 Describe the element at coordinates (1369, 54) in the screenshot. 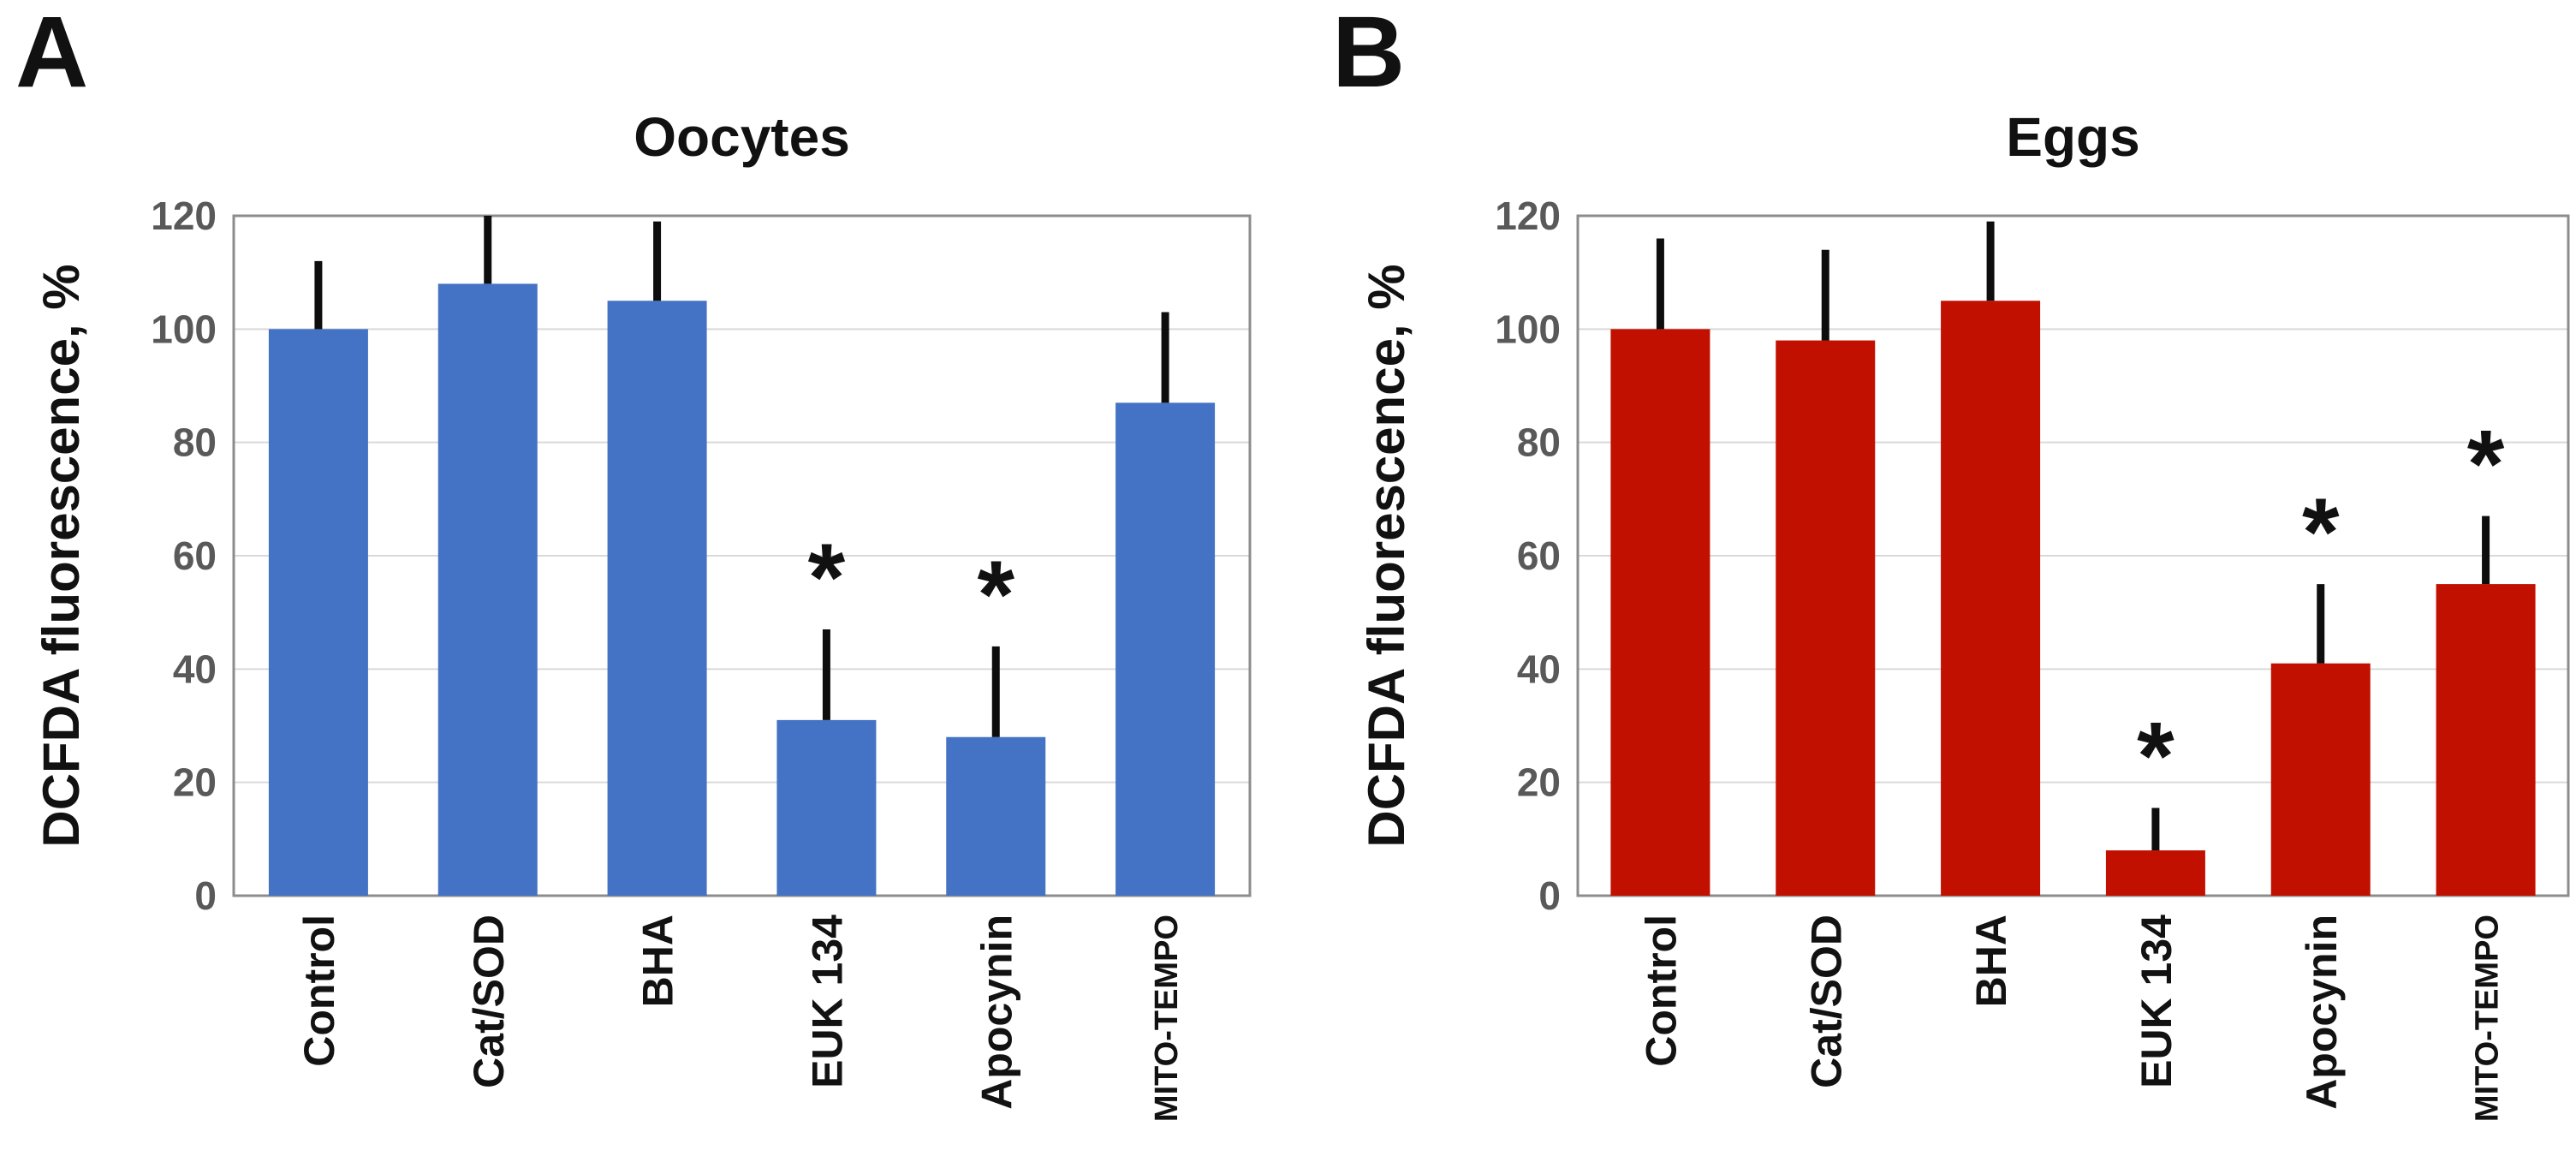

I see `panel-b-letter: B` at that location.